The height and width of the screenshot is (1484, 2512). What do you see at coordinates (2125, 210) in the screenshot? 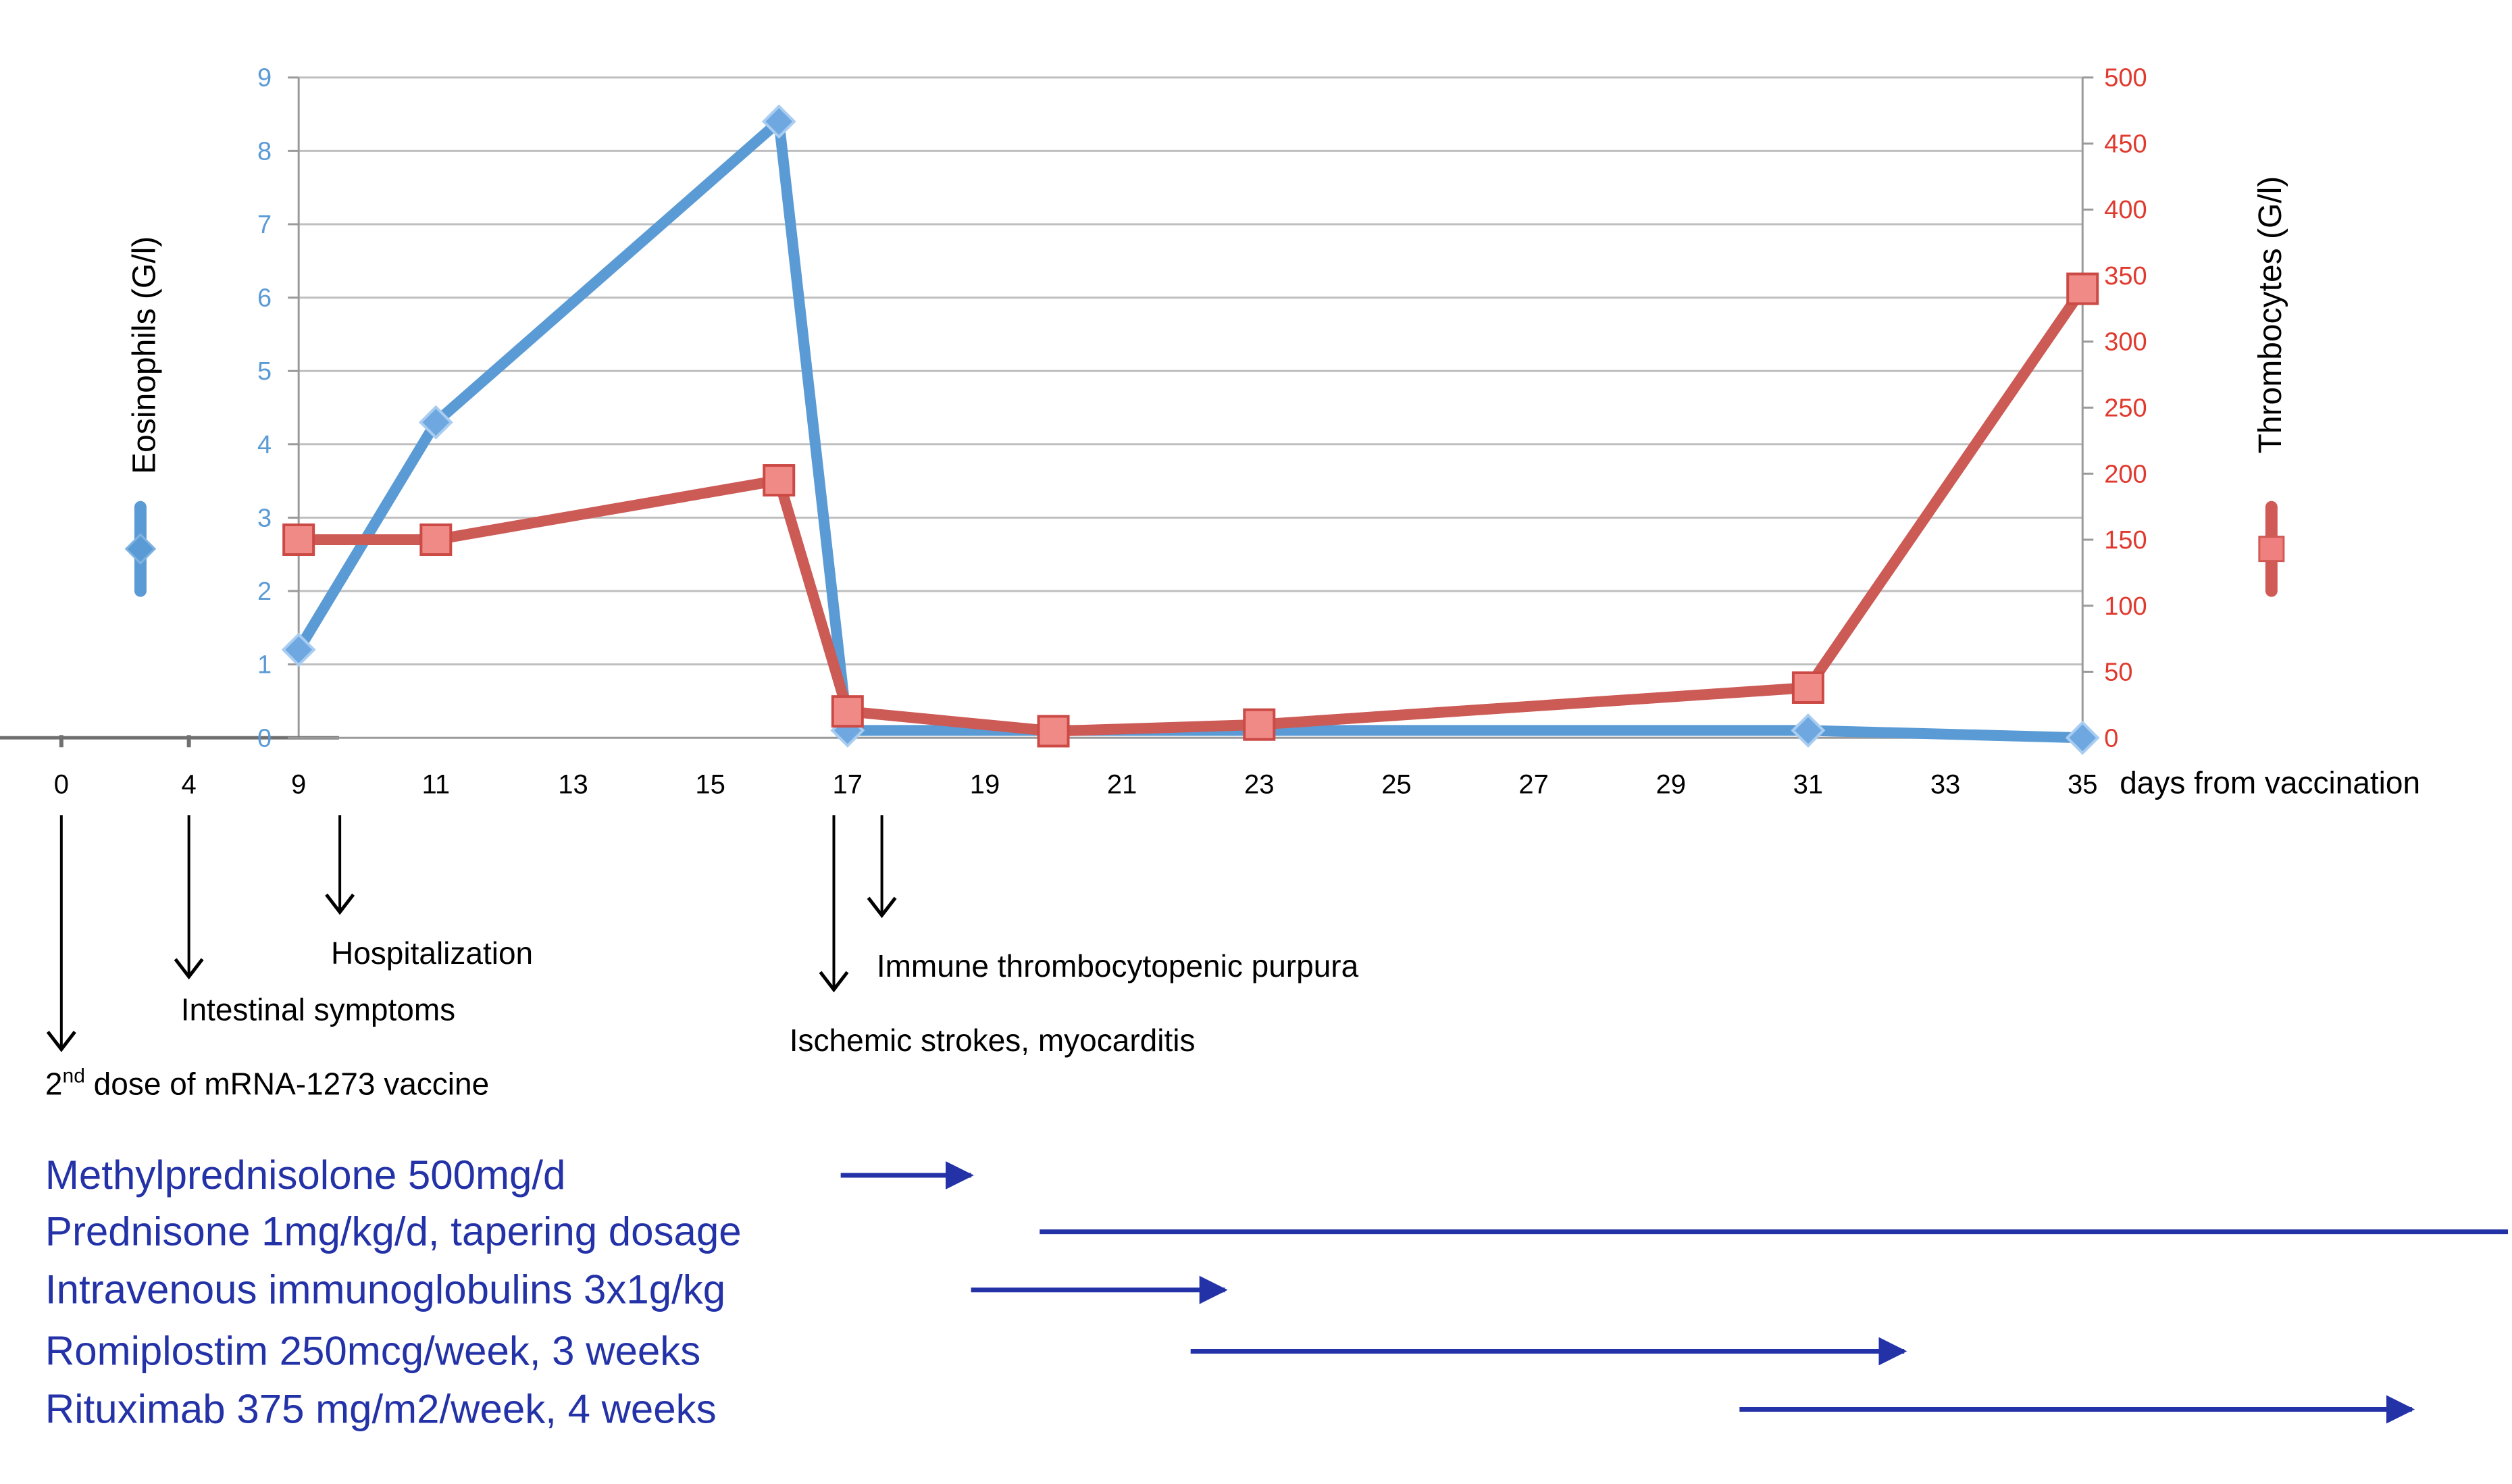
I see `y-right-tick-label: 400` at bounding box center [2125, 210].